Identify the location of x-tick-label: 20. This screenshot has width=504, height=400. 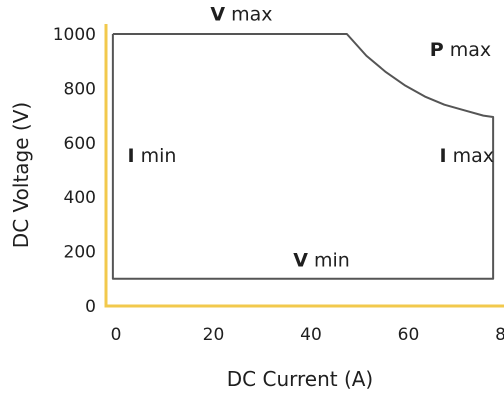
(214, 335).